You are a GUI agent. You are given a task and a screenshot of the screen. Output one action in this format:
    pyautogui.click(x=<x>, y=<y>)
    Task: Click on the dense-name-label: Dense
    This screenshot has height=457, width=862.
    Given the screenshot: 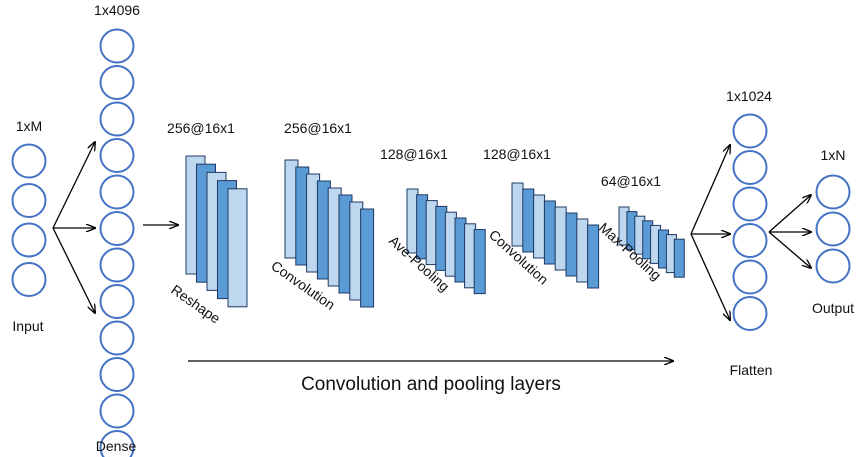 What is the action you would take?
    pyautogui.click(x=116, y=446)
    